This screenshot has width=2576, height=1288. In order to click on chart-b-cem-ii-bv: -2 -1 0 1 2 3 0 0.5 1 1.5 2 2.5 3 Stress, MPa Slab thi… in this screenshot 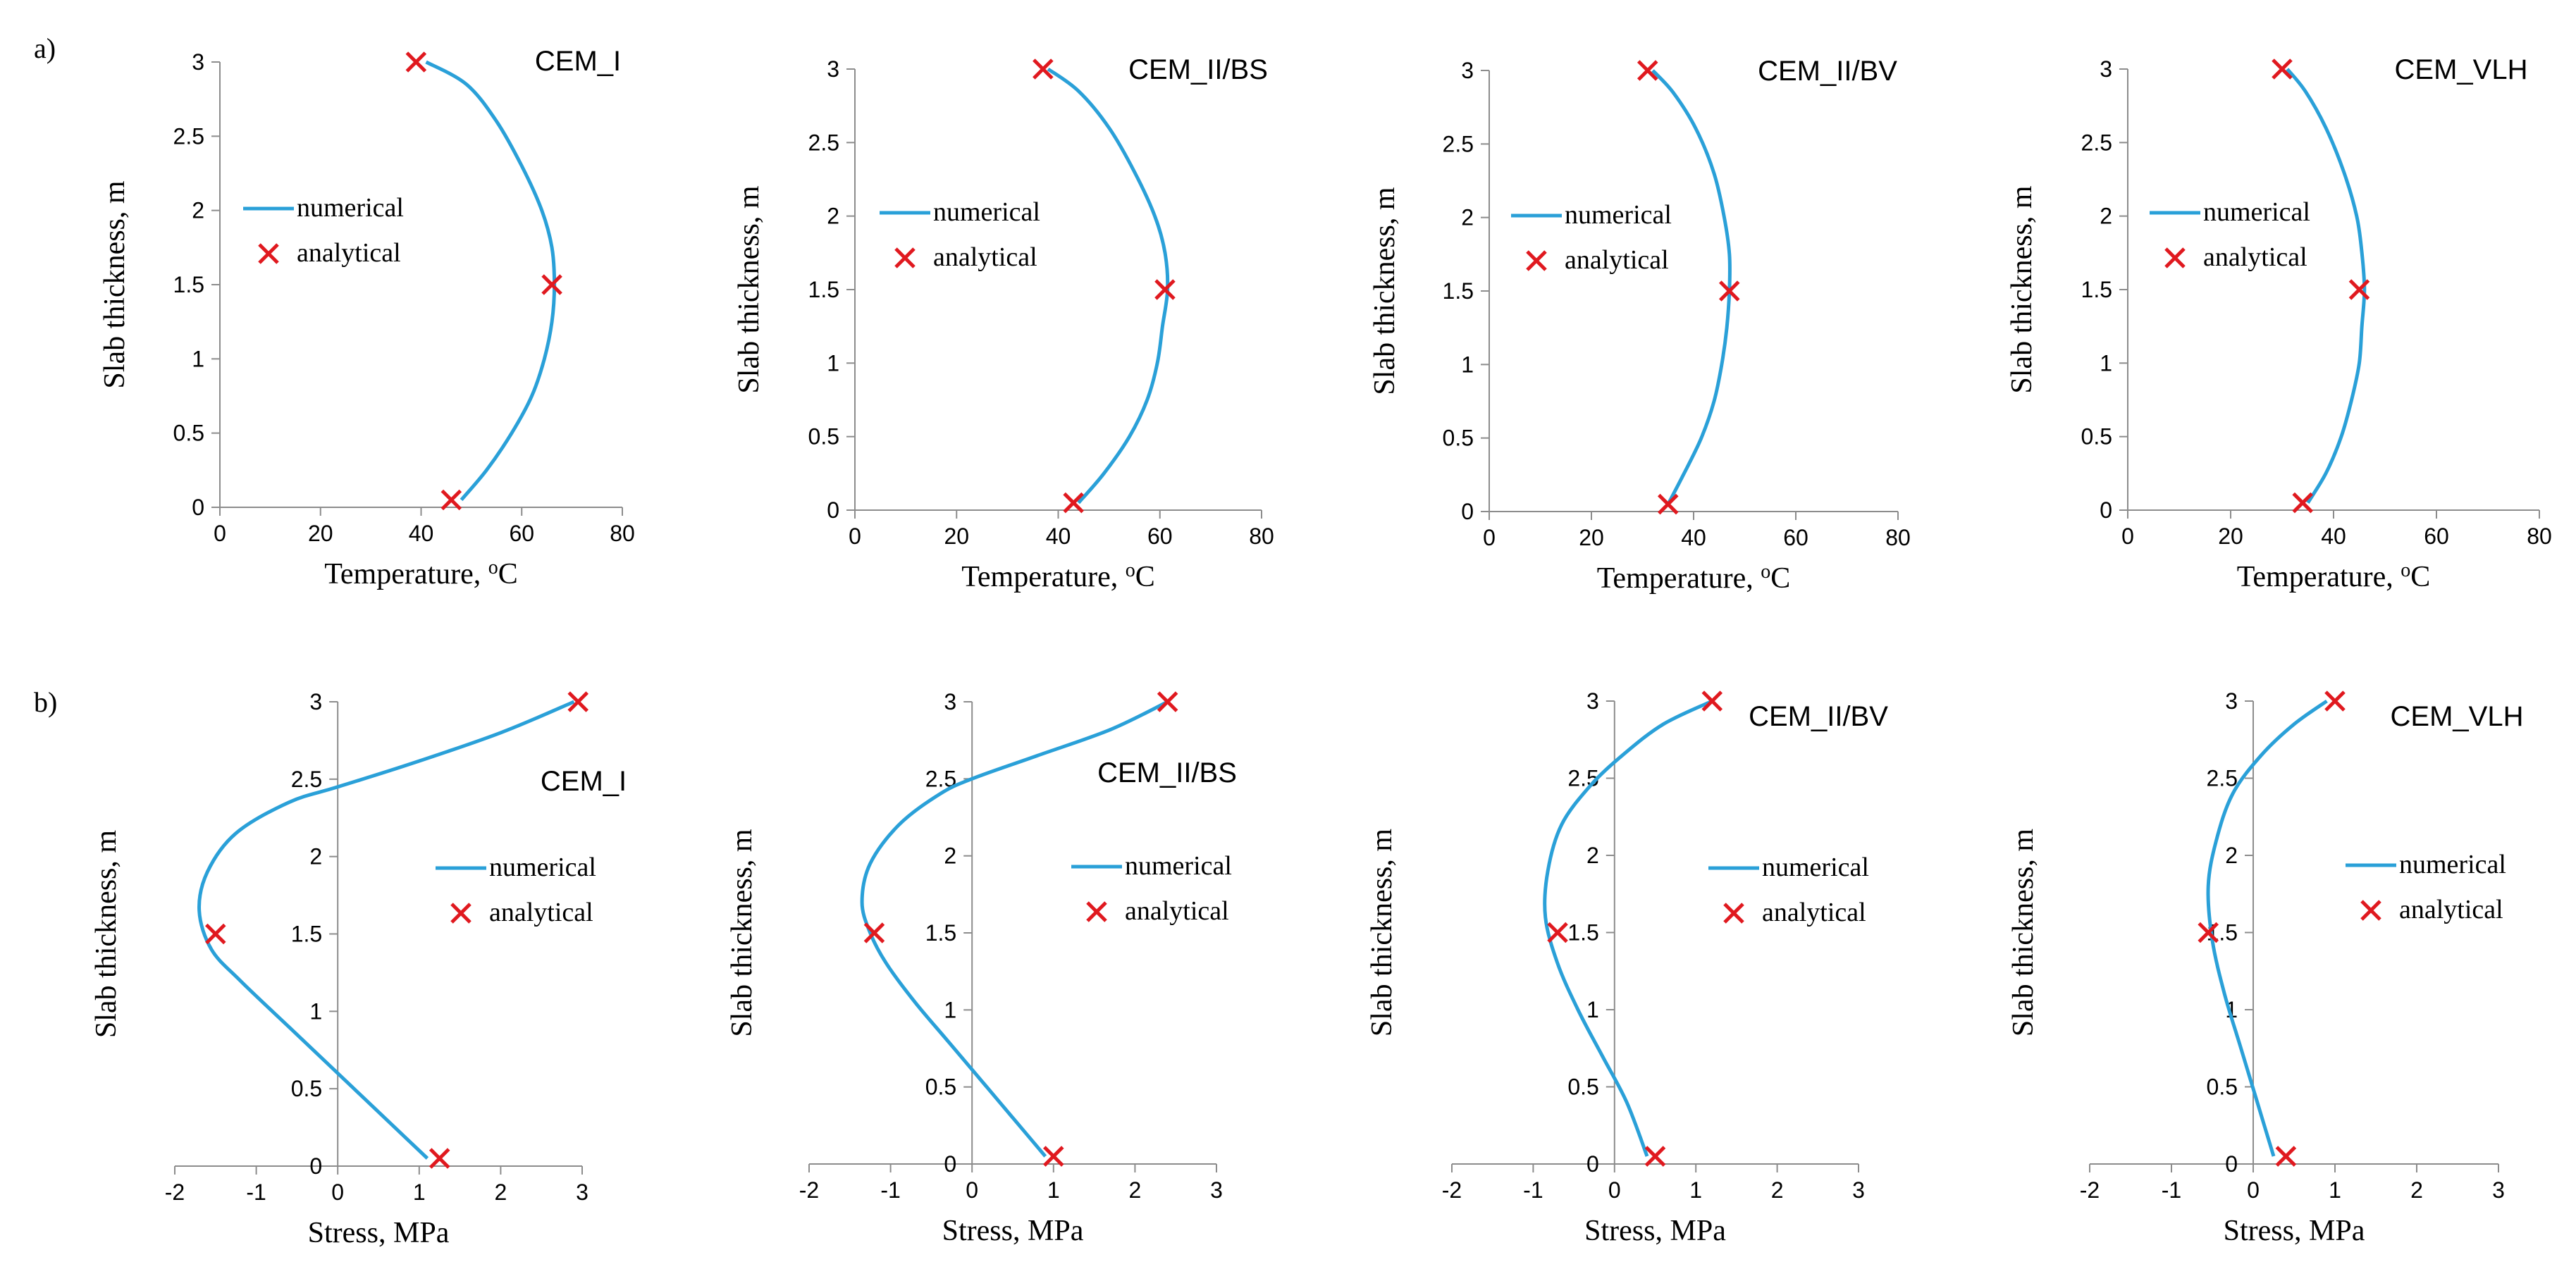, I will do `click(1627, 967)`.